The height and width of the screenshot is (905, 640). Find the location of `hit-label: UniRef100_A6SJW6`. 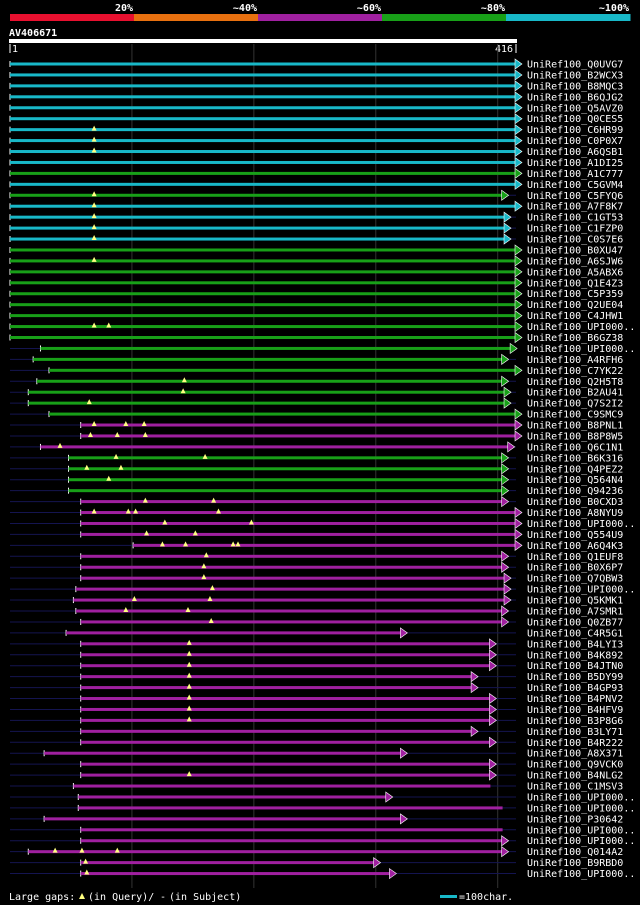

hit-label: UniRef100_A6SJW6 is located at coordinates (575, 261).